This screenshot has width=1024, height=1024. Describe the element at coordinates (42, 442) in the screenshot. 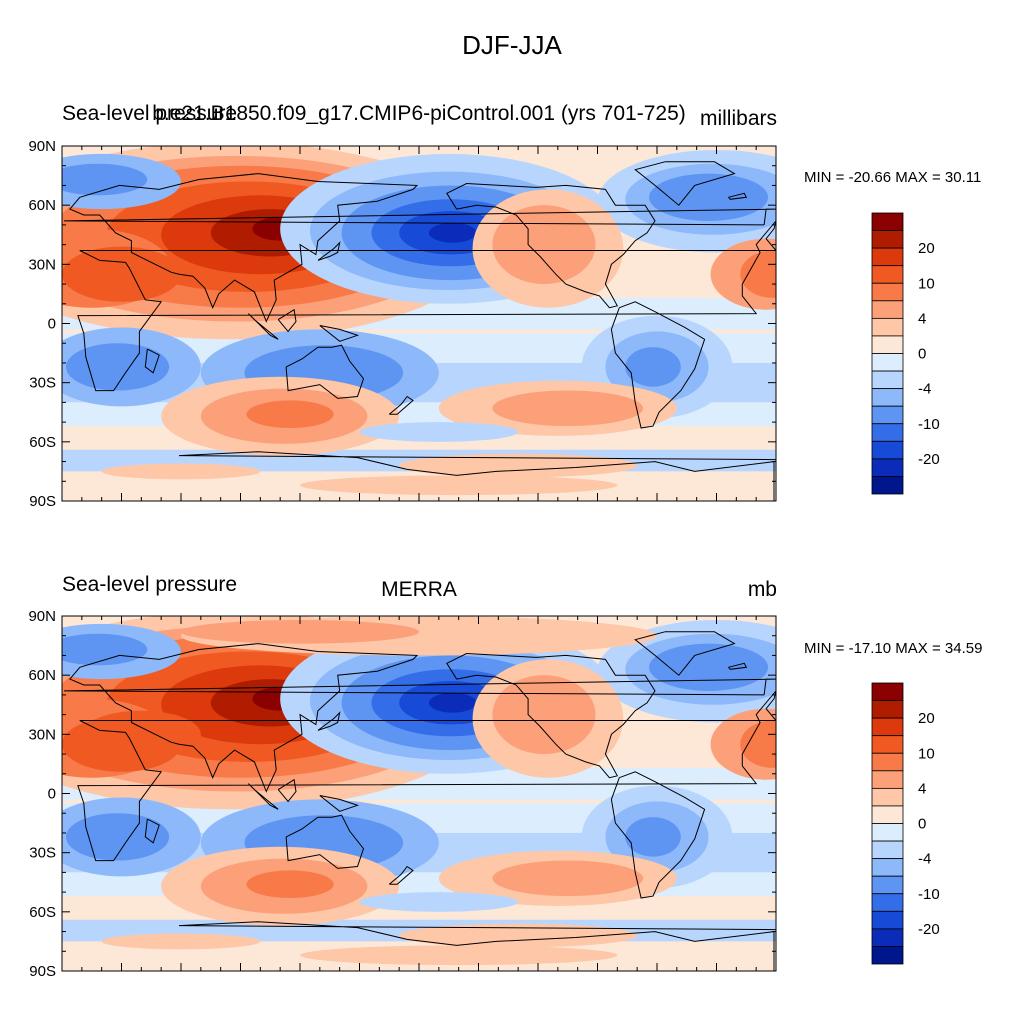

I see `lat-tick-label: 60S` at that location.